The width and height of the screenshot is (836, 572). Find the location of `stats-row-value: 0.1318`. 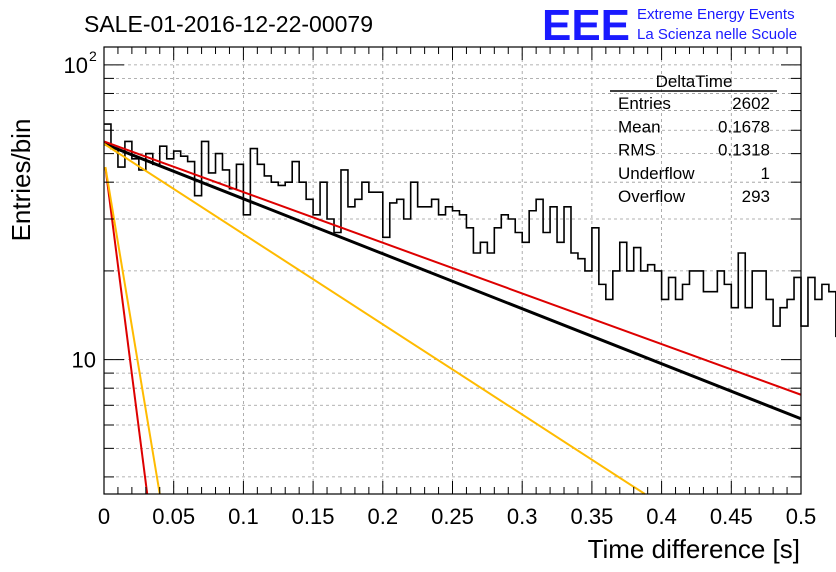

stats-row-value: 0.1318 is located at coordinates (744, 150).